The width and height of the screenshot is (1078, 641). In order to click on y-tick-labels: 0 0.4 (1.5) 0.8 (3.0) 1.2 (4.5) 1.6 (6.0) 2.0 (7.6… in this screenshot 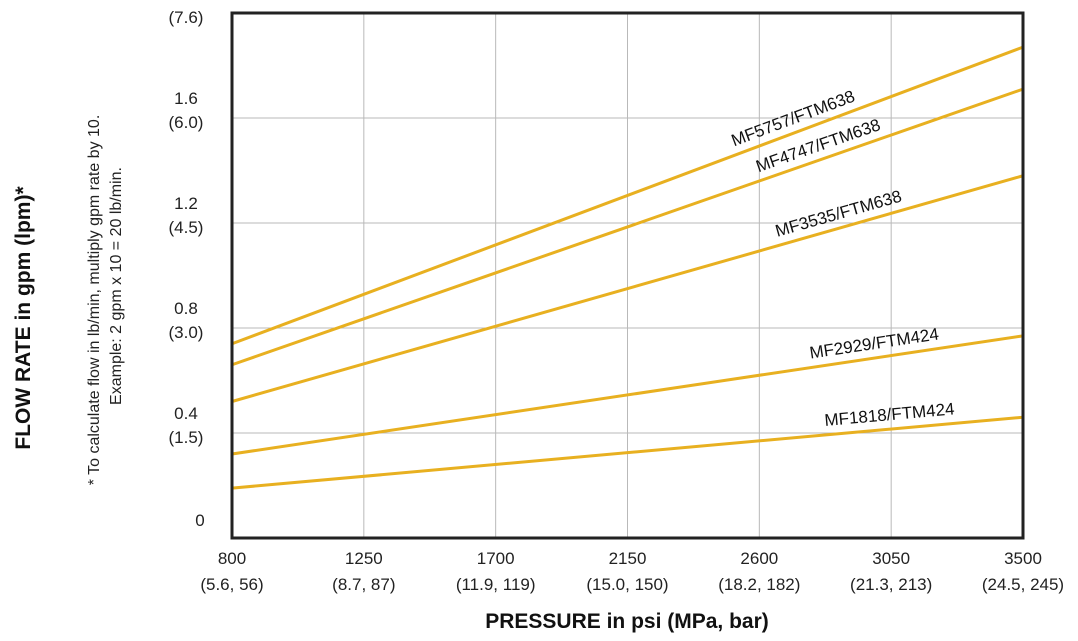, I will do `click(187, 265)`.